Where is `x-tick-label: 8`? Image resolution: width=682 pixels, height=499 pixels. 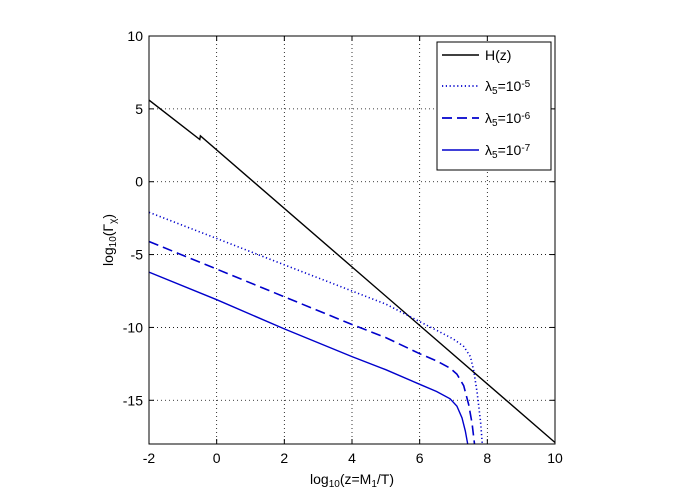
x-tick-label: 8 is located at coordinates (487, 458).